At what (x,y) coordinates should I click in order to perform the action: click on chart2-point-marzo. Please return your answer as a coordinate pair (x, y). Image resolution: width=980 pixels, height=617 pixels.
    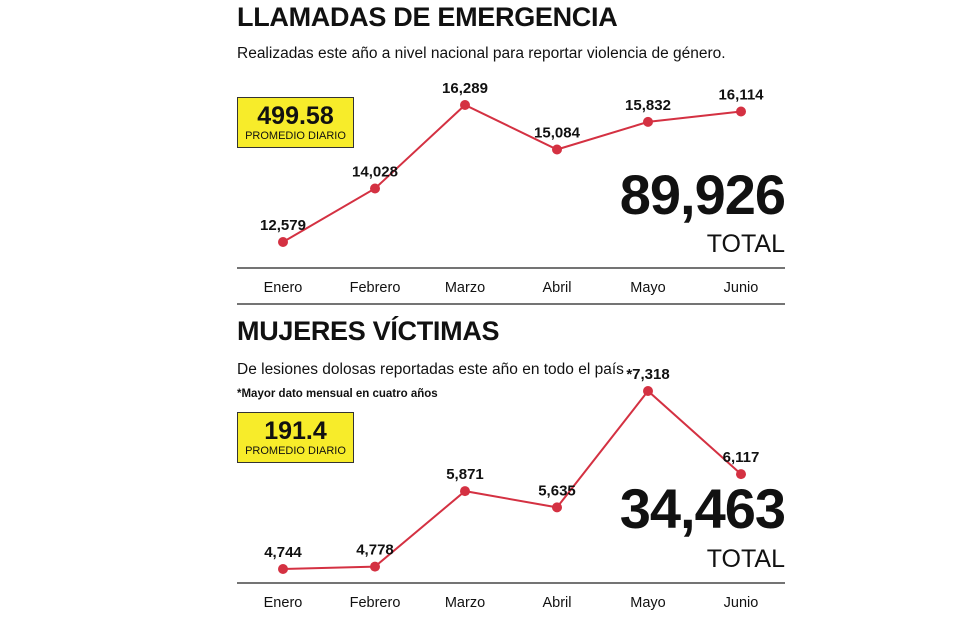
    Looking at the image, I should click on (465, 491).